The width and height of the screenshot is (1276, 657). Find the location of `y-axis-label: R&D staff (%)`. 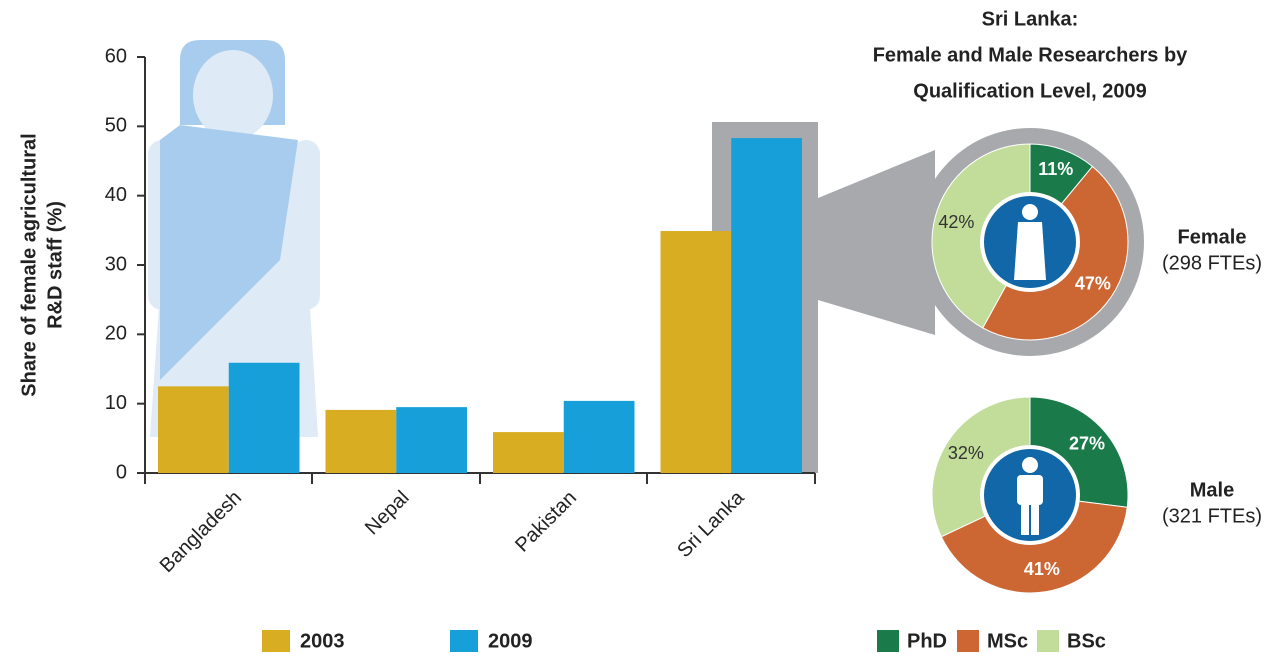

y-axis-label: R&D staff (%) is located at coordinates (55, 265).